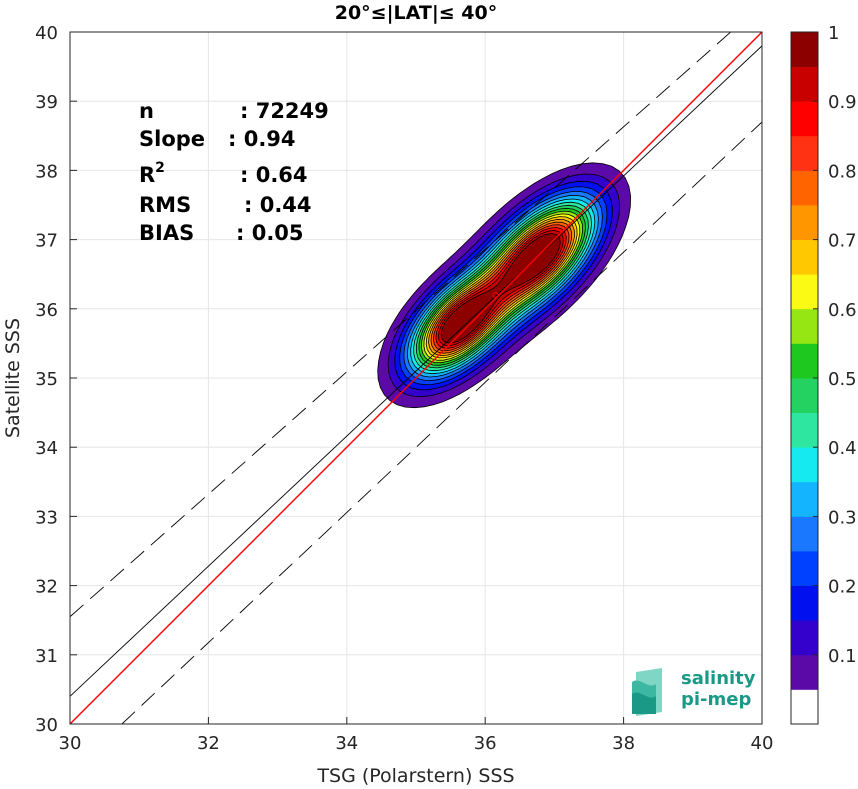 This screenshot has width=858, height=789. I want to click on stat-label: n, so click(146, 111).